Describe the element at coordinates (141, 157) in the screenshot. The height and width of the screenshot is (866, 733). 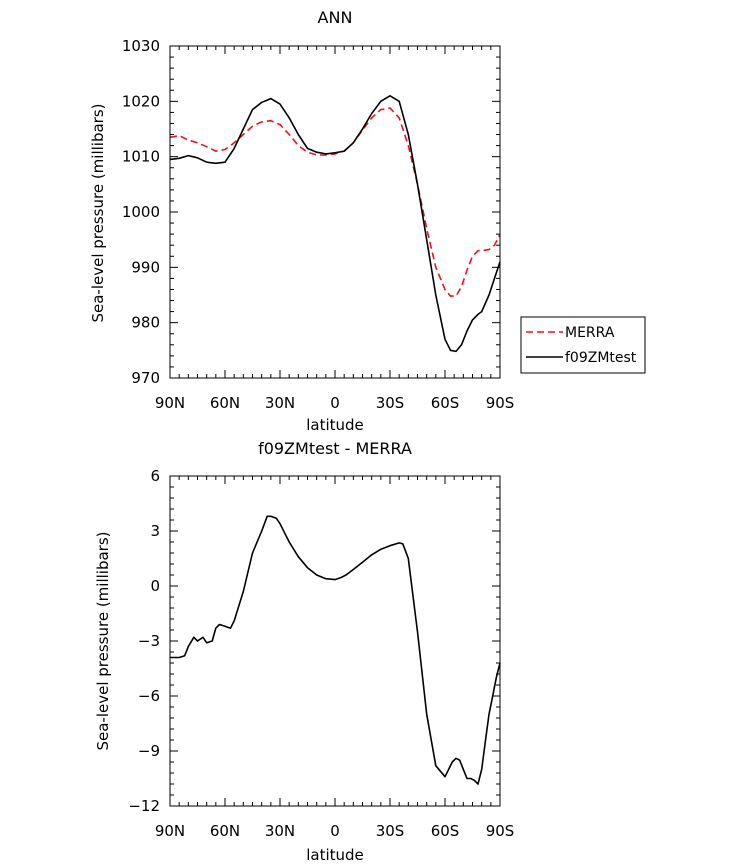
I see `y-tick-label: 1010` at that location.